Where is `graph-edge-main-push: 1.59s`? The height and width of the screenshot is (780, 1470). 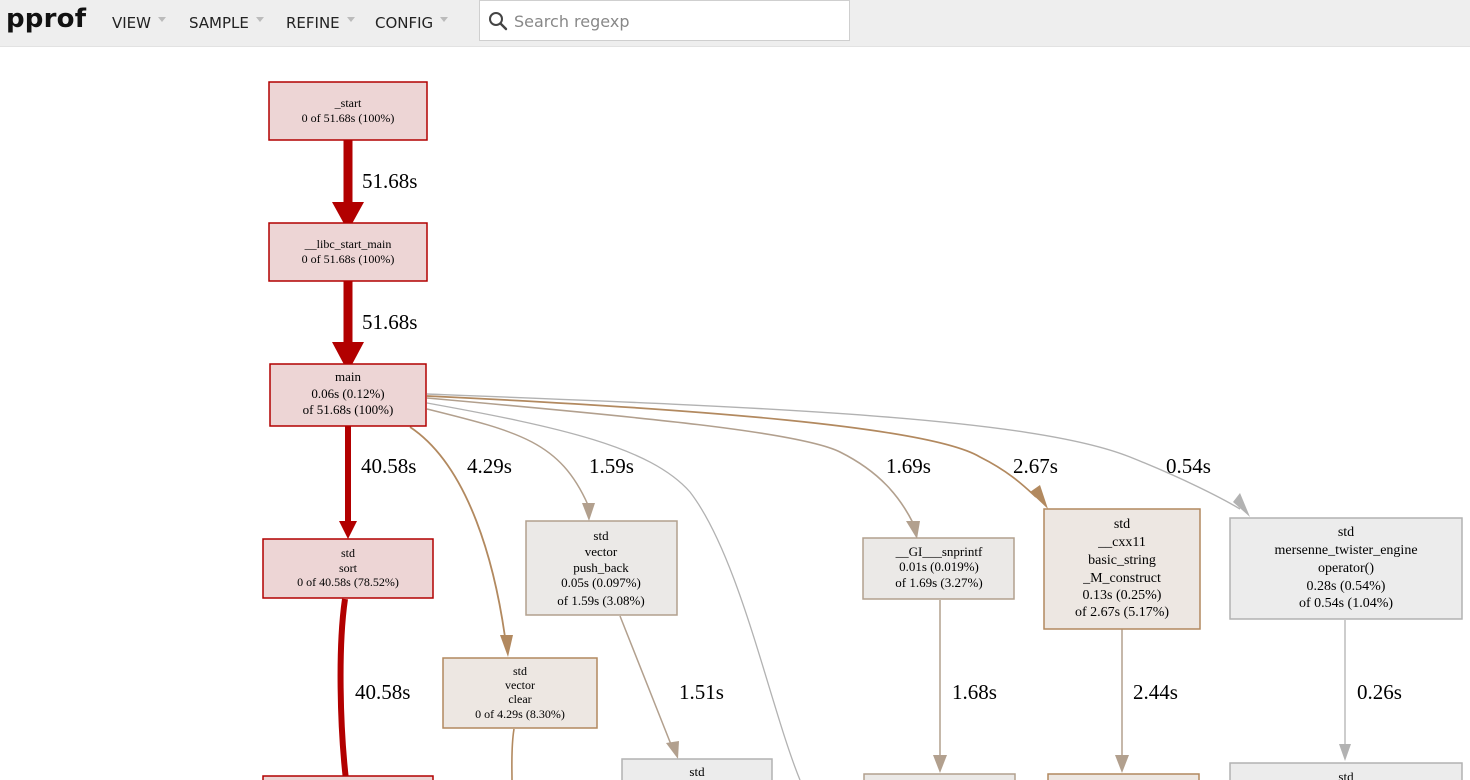
graph-edge-main-push: 1.59s is located at coordinates (530, 464).